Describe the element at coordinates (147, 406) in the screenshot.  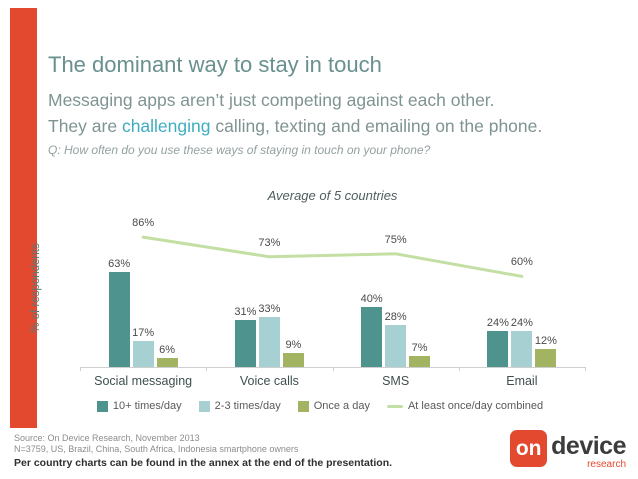
I see `legend-label: 10+ times/day` at that location.